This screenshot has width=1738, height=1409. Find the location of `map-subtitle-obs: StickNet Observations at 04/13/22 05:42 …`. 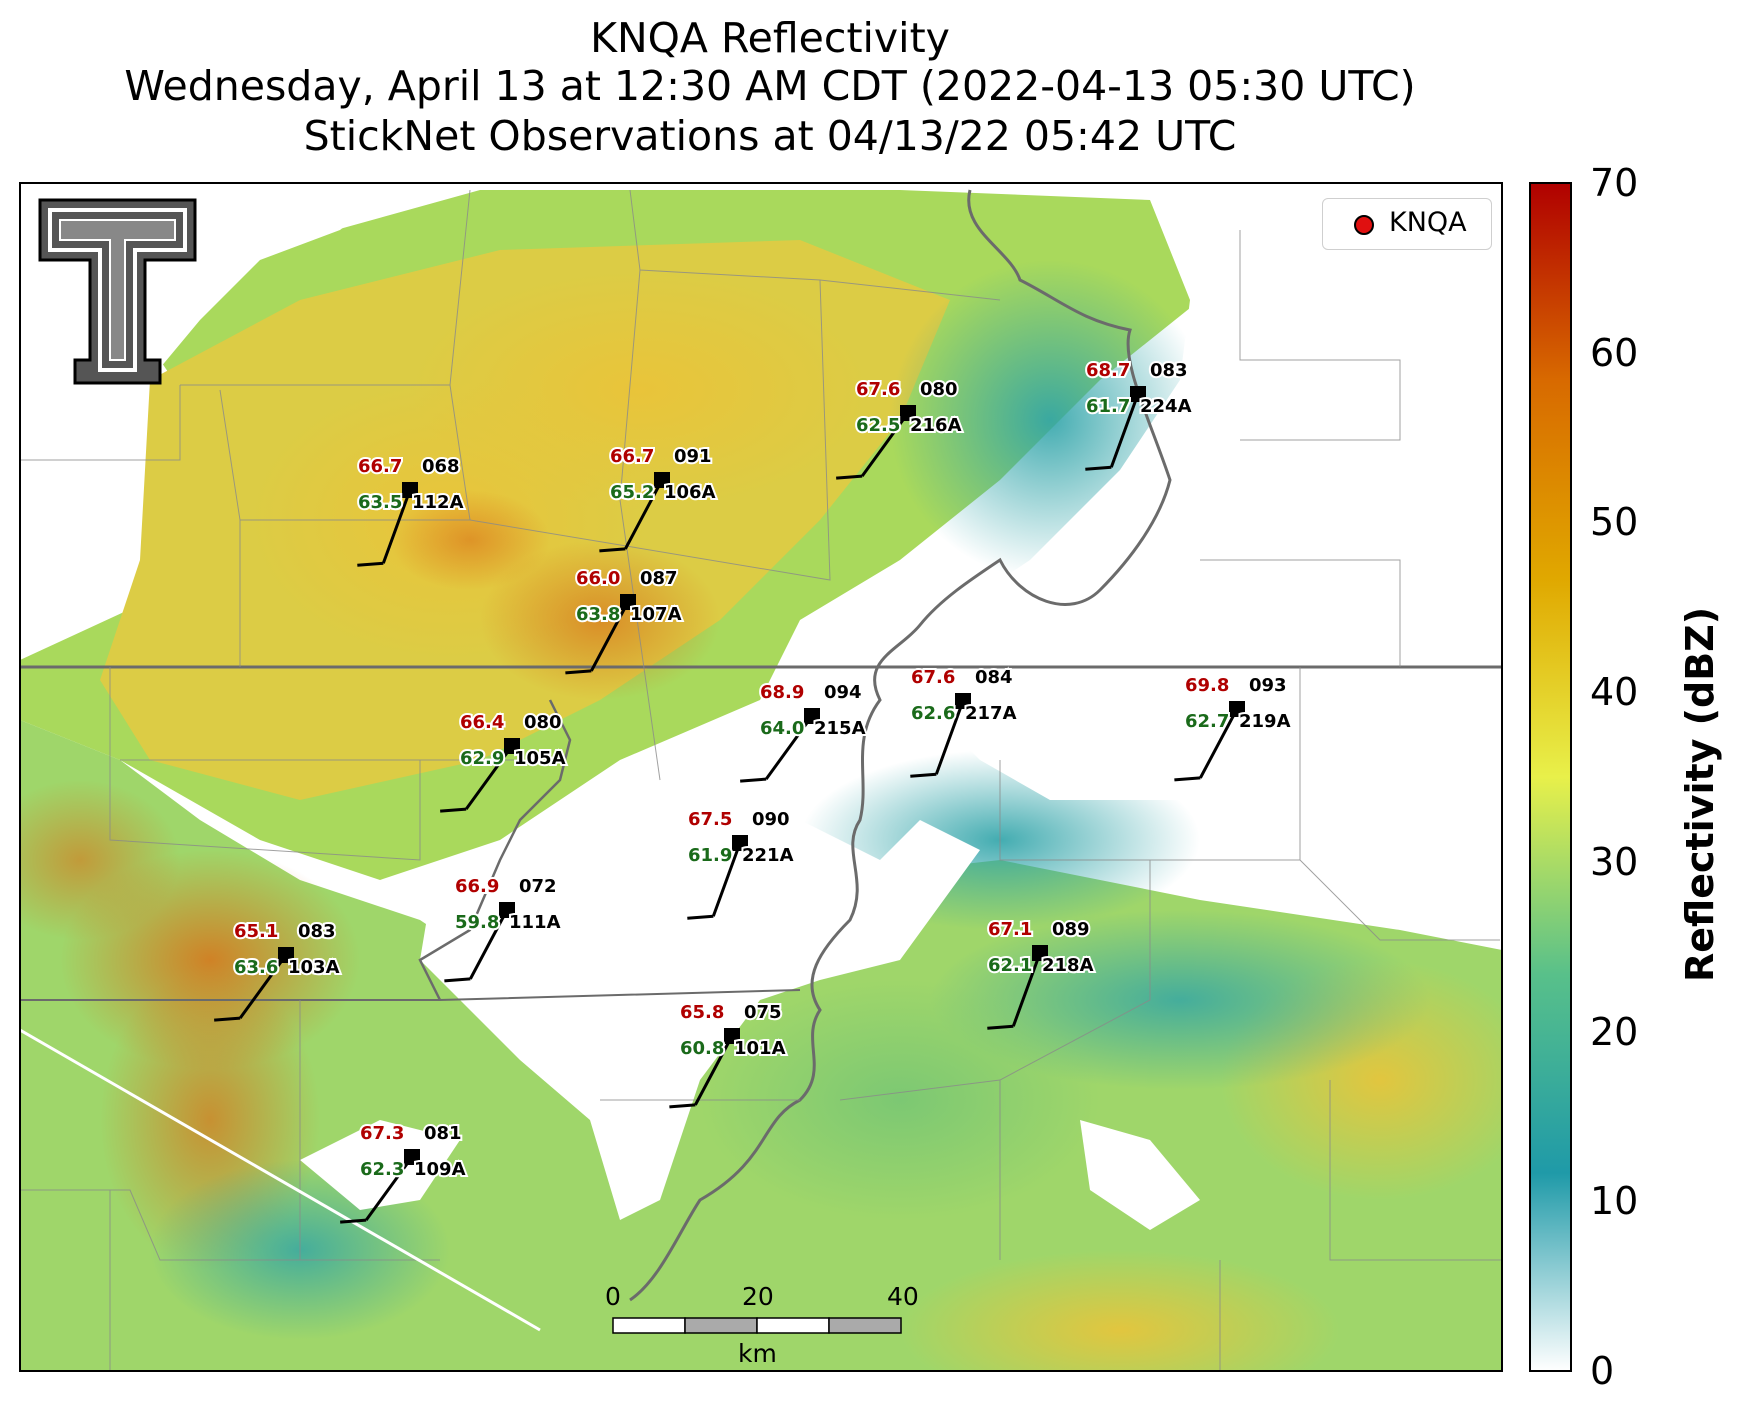

map-subtitle-obs: StickNet Observations at 04/13/22 05:42 … is located at coordinates (770, 136).